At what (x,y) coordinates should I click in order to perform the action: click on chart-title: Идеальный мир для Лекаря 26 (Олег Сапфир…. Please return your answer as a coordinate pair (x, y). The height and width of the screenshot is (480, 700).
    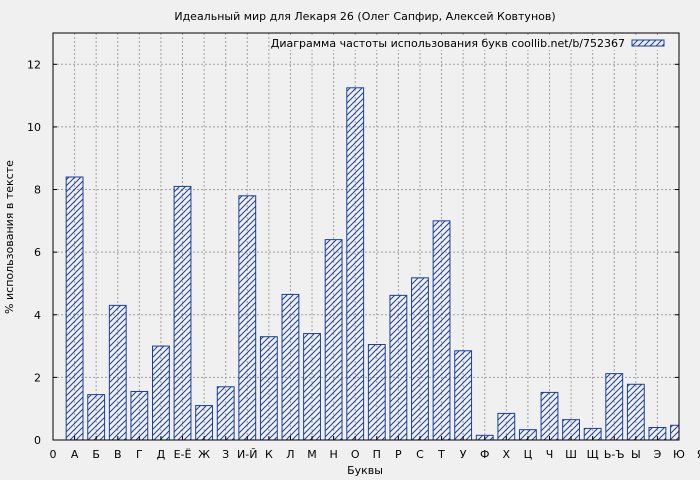
    Looking at the image, I should click on (364, 16).